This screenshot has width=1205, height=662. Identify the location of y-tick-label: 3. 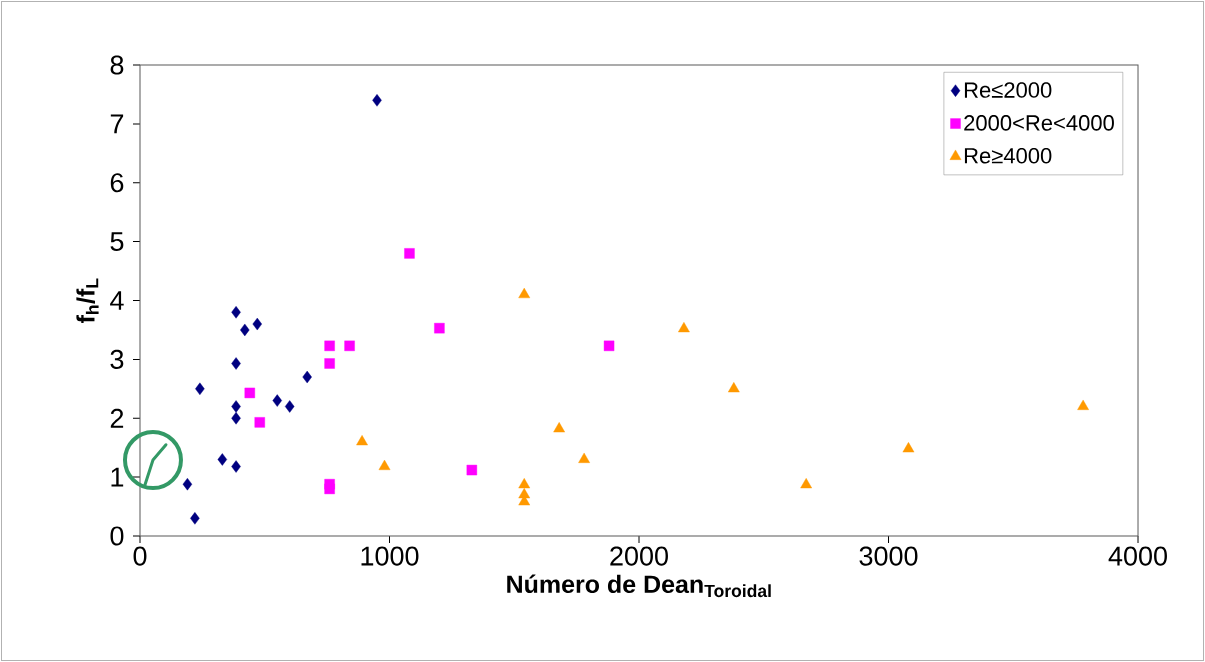
(117, 359).